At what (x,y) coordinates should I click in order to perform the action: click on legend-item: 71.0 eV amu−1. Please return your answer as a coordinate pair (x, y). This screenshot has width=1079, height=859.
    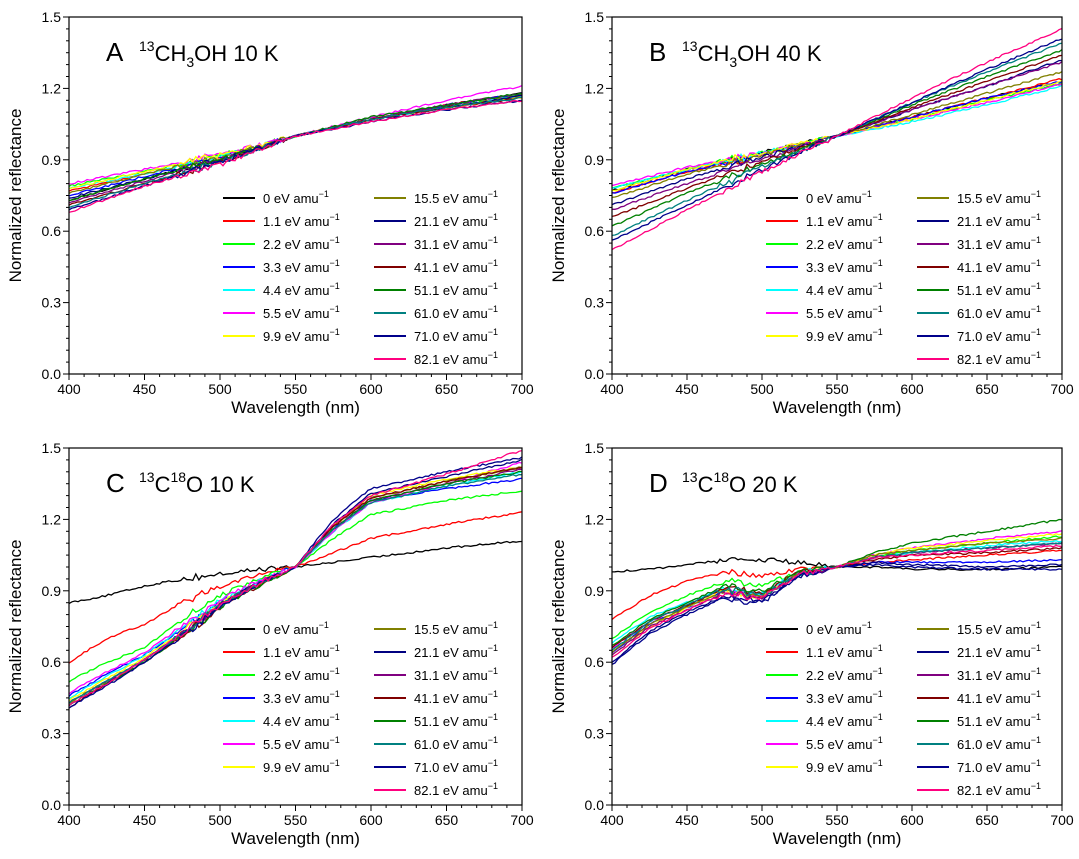
    Looking at the image, I should click on (436, 766).